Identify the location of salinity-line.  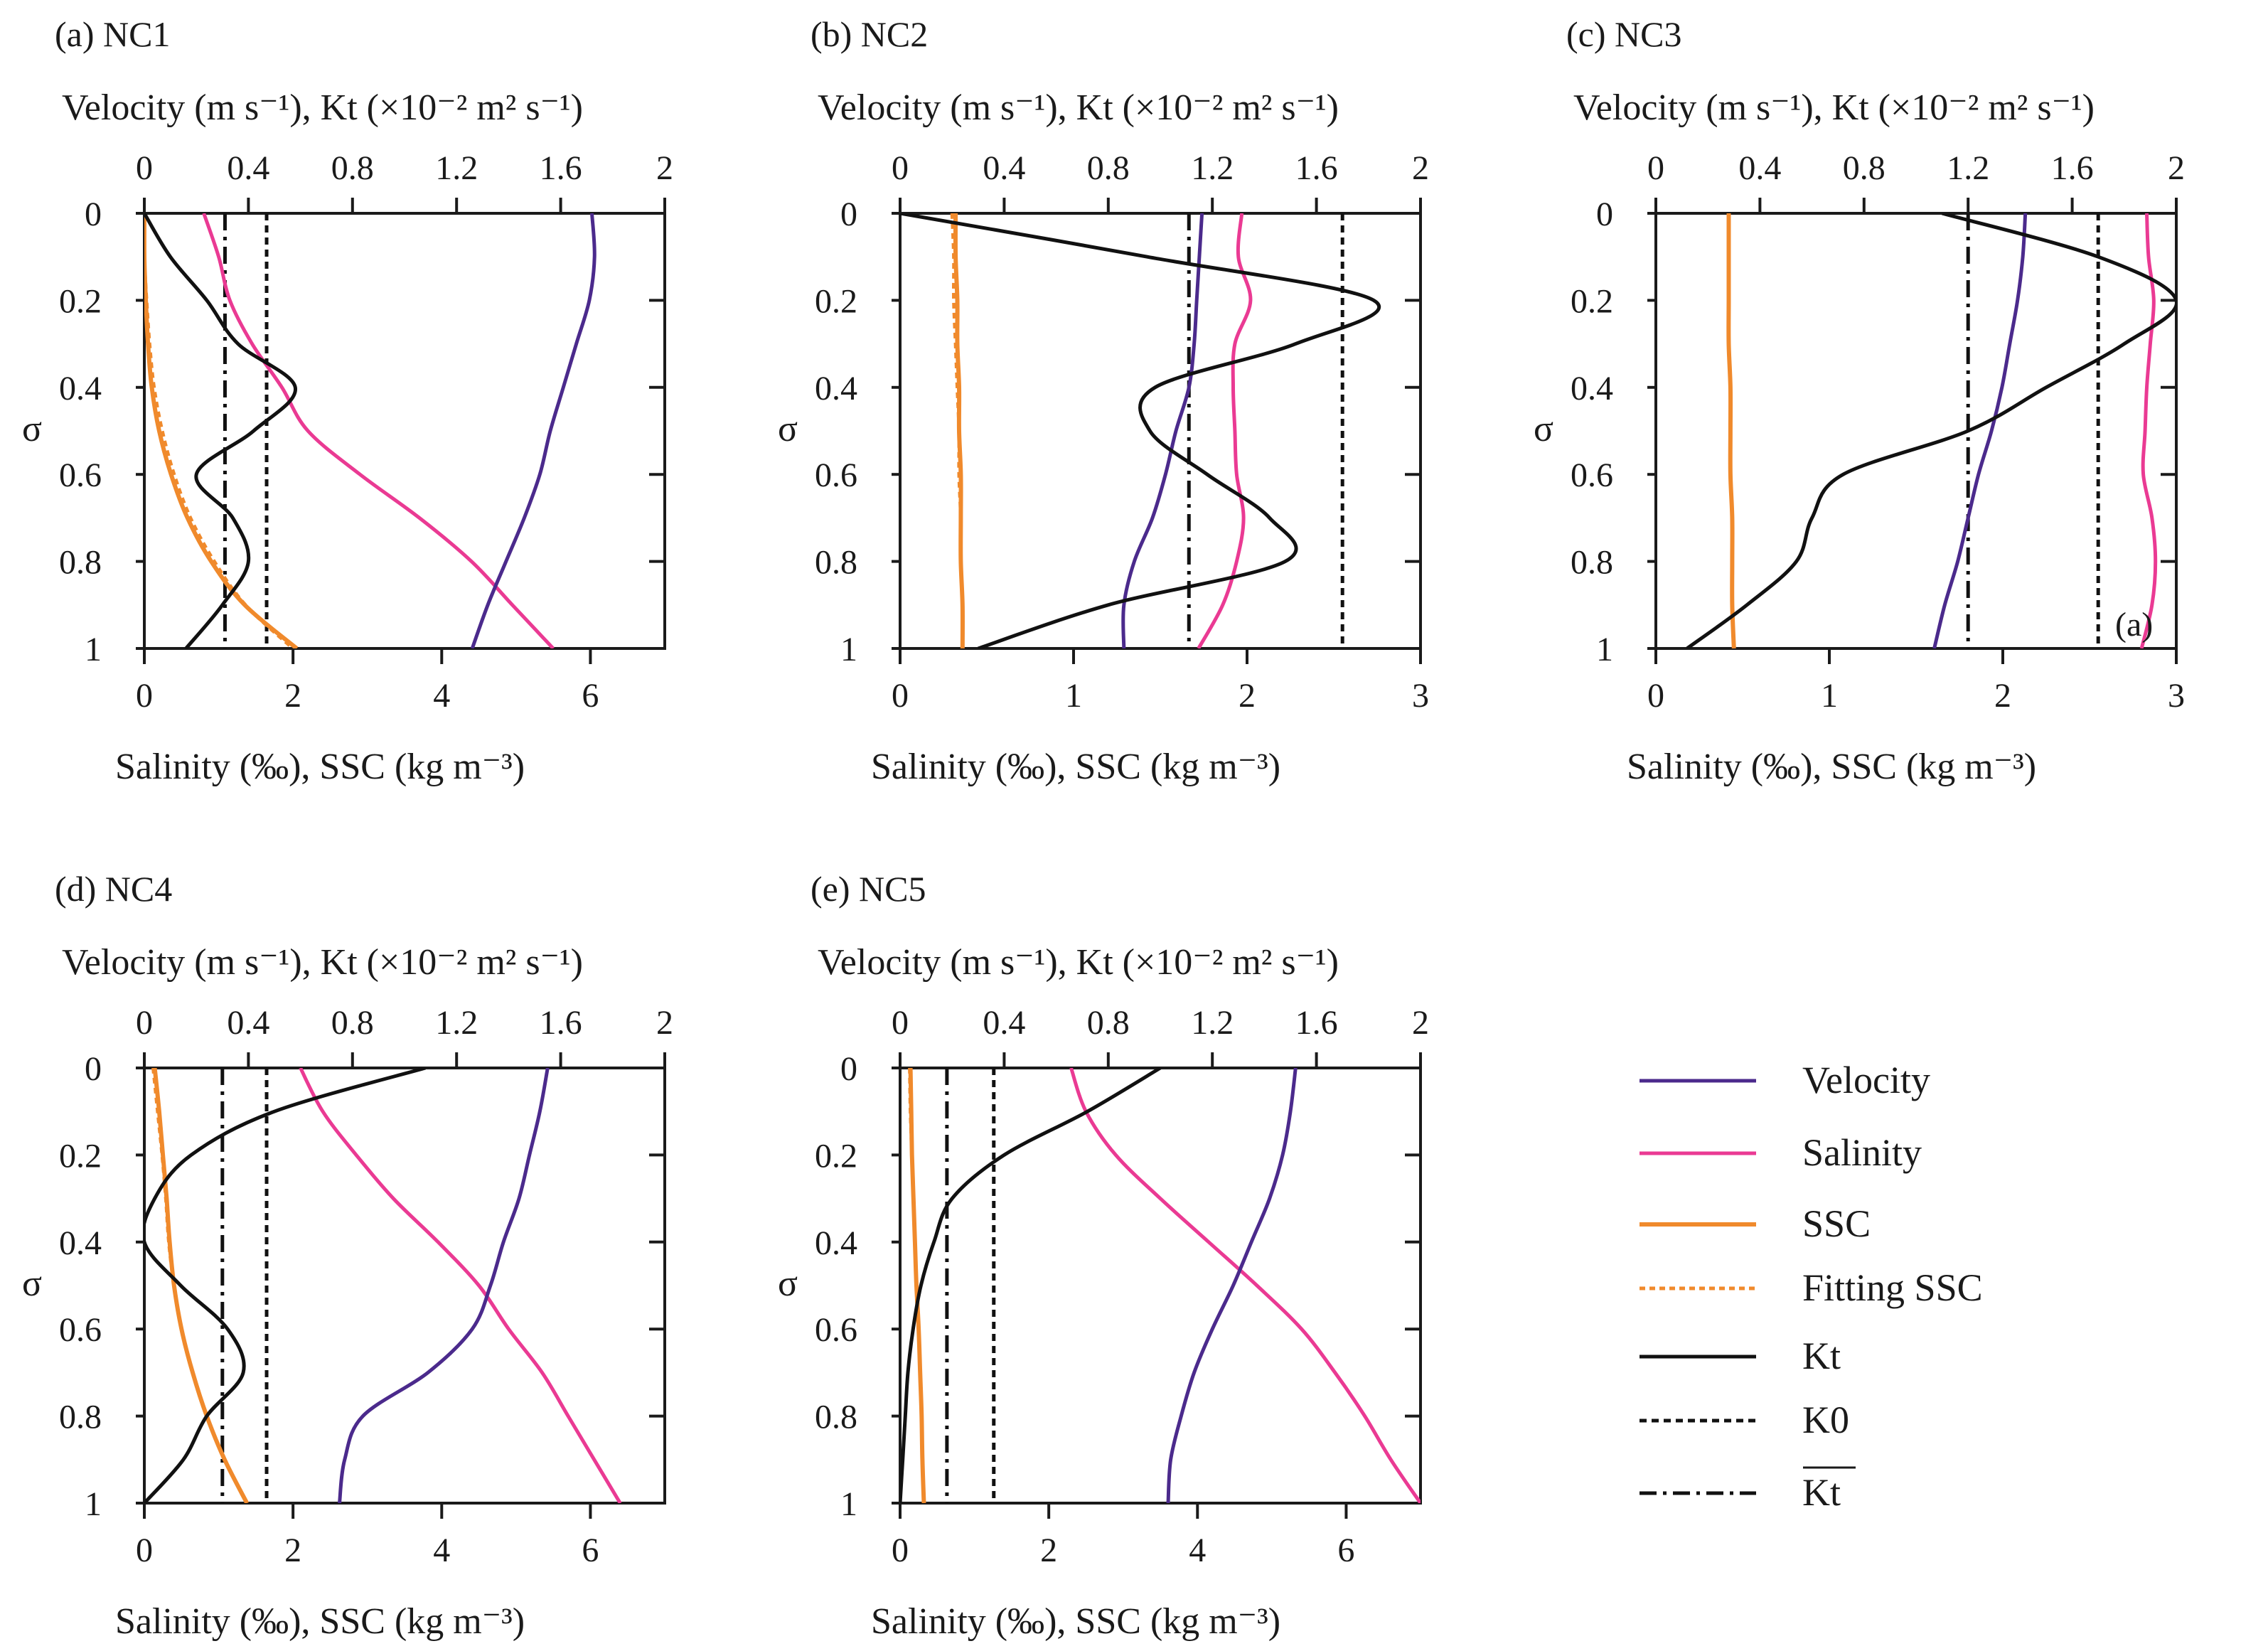
(378, 430).